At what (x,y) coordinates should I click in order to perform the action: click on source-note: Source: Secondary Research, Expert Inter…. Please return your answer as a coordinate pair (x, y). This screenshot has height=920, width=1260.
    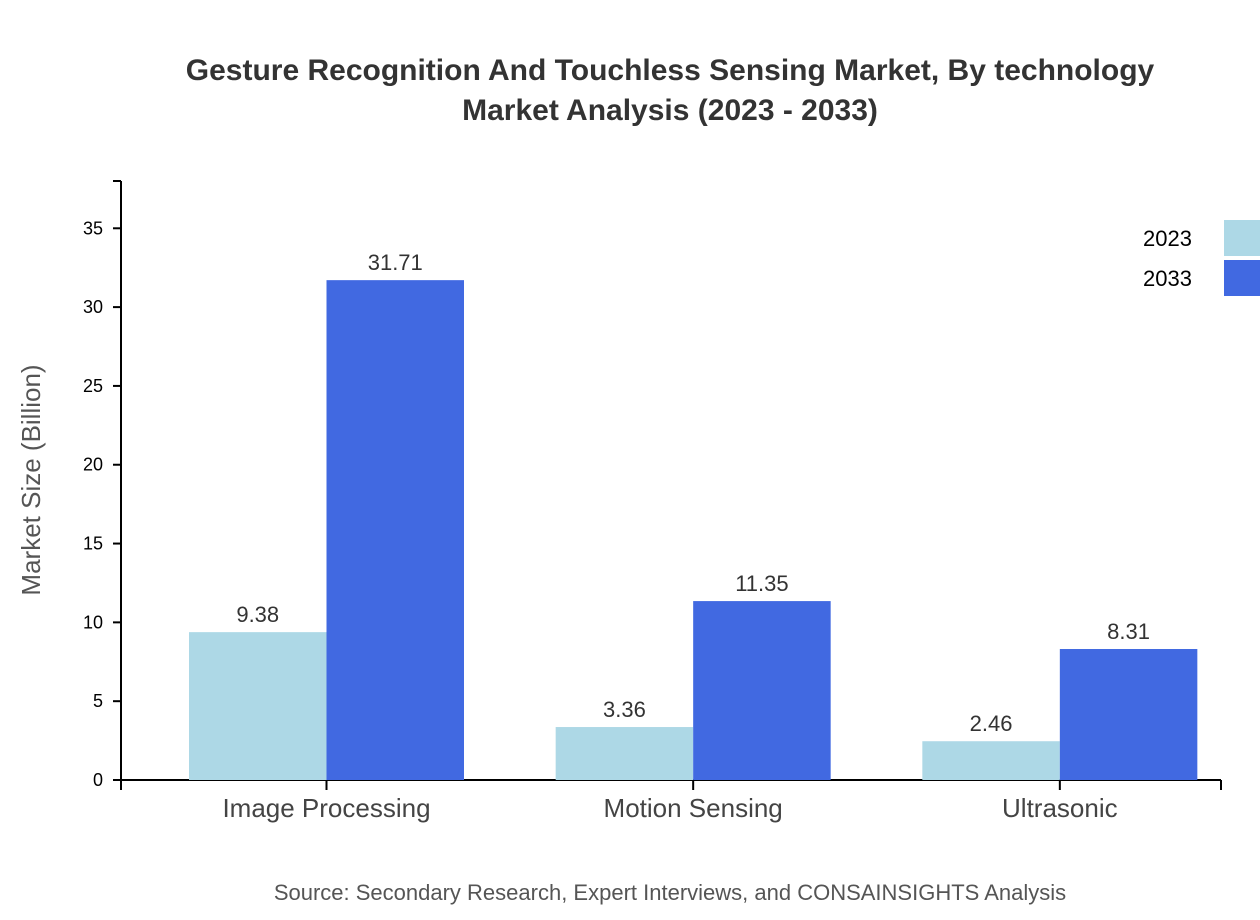
    Looking at the image, I should click on (670, 892).